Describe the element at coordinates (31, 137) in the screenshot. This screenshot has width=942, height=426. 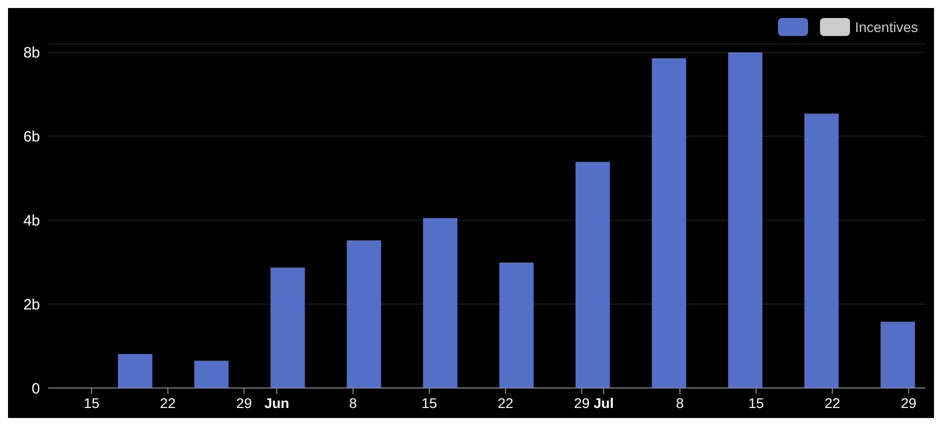
I see `y-tick-label: 6b` at that location.